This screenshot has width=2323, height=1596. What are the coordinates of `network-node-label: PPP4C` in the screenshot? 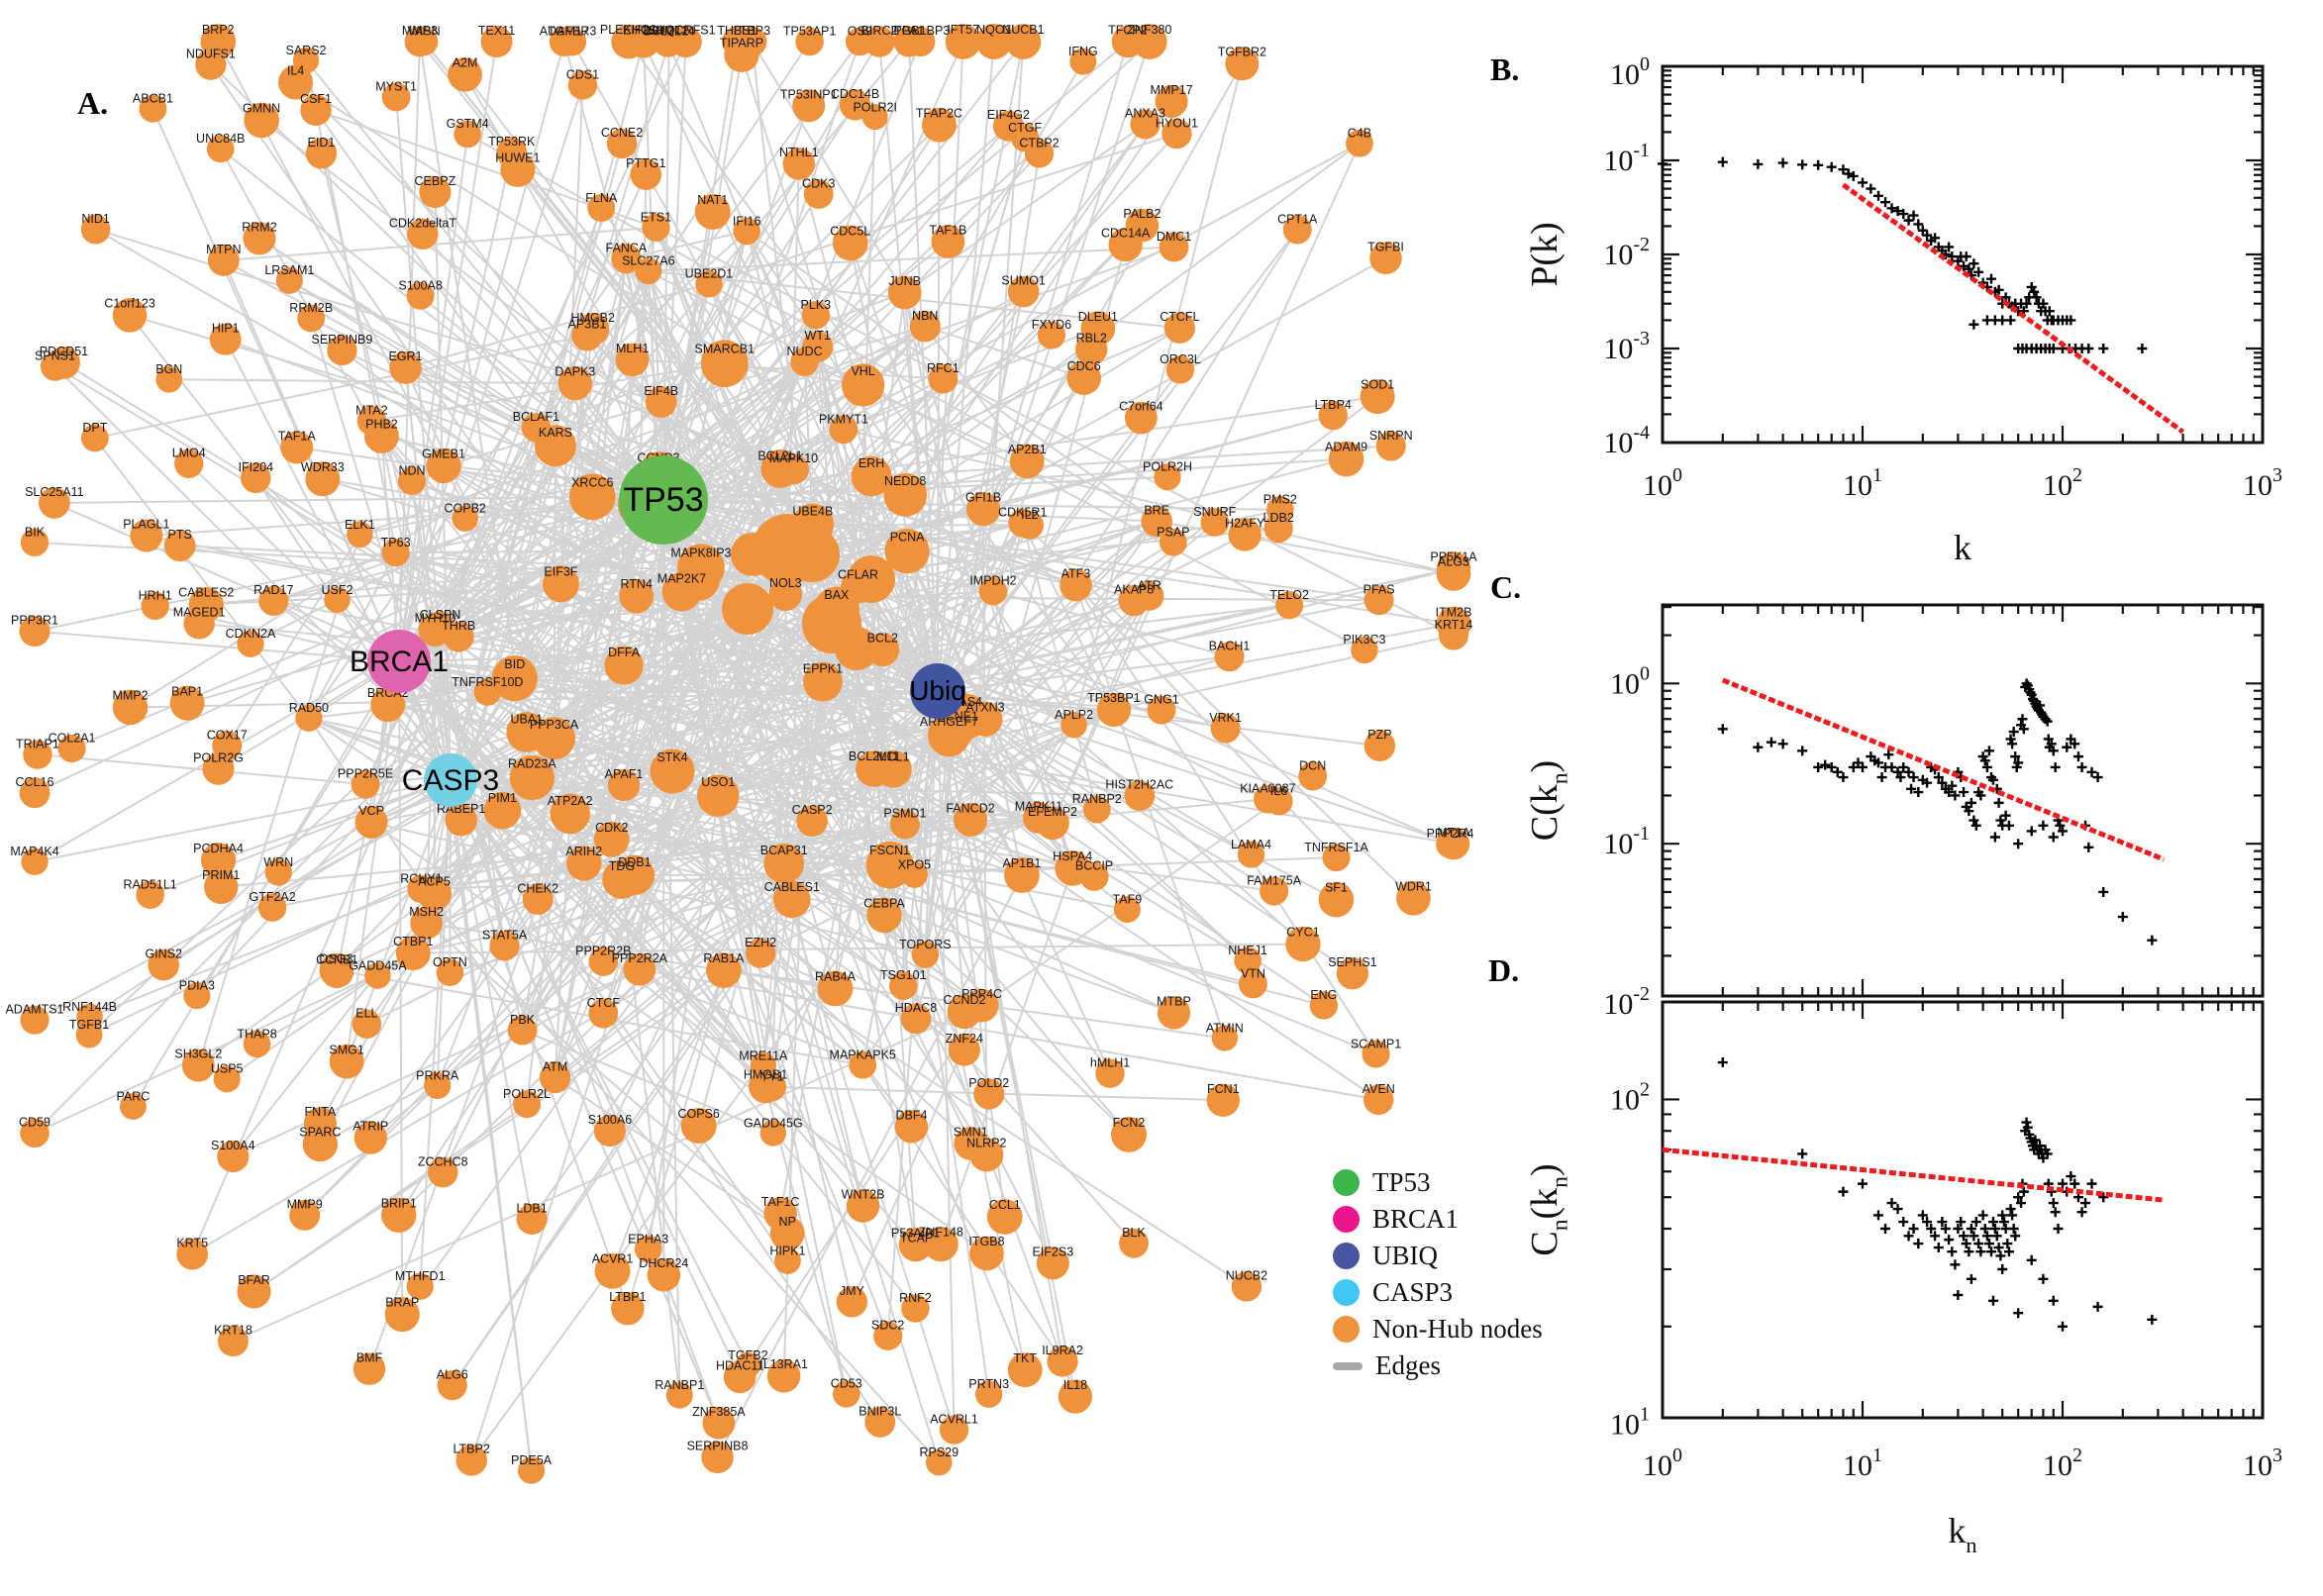 It's located at (982, 994).